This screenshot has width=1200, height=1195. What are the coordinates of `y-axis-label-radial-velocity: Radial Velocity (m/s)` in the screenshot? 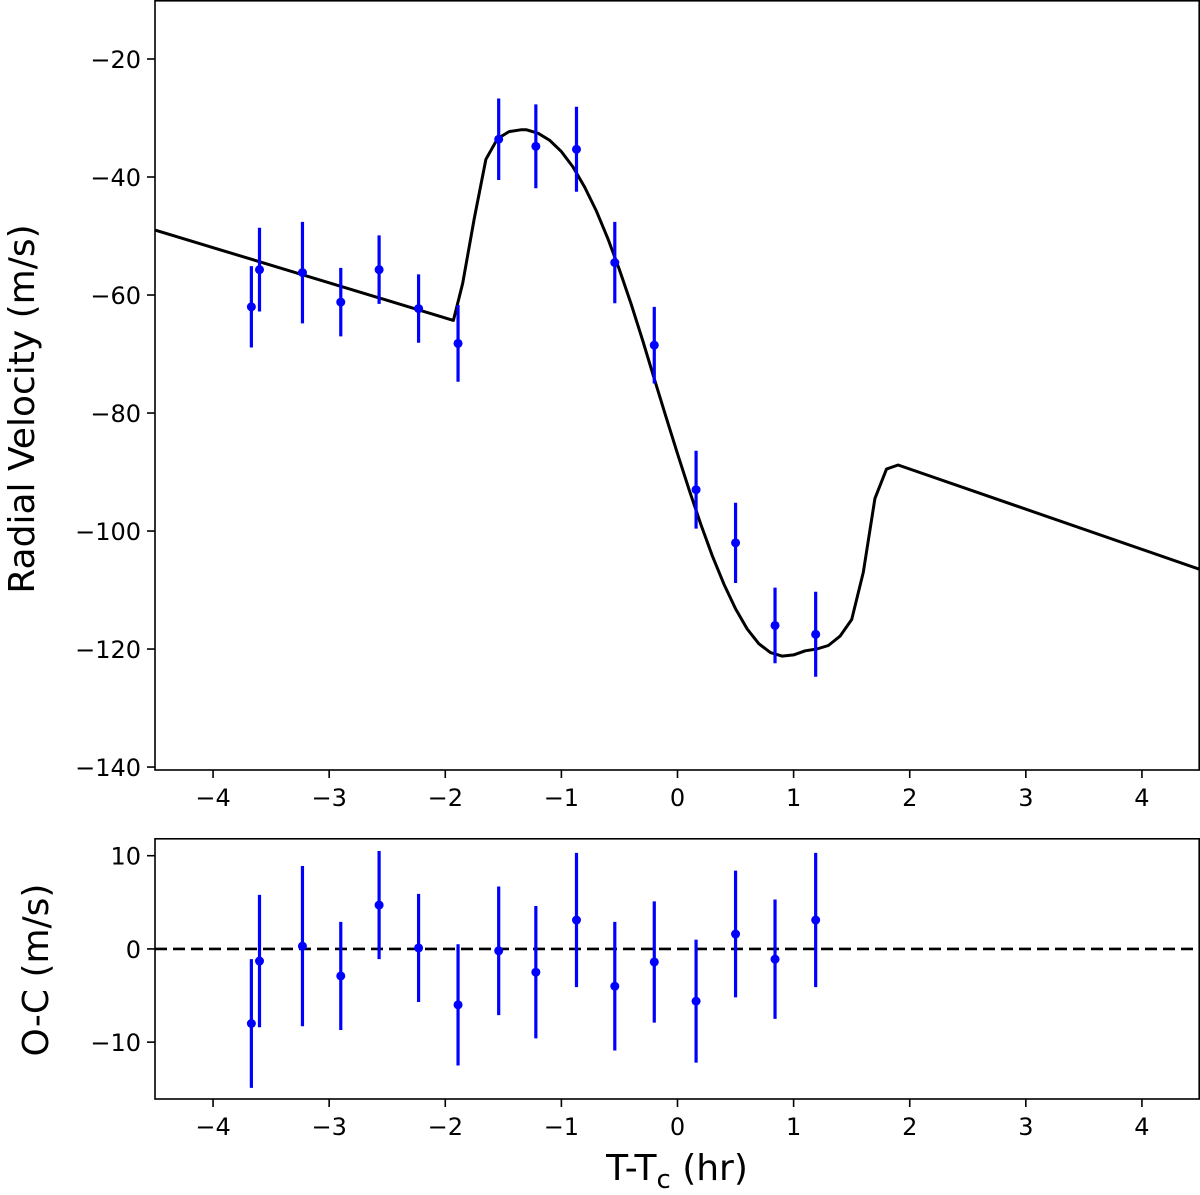 It's located at (22, 408).